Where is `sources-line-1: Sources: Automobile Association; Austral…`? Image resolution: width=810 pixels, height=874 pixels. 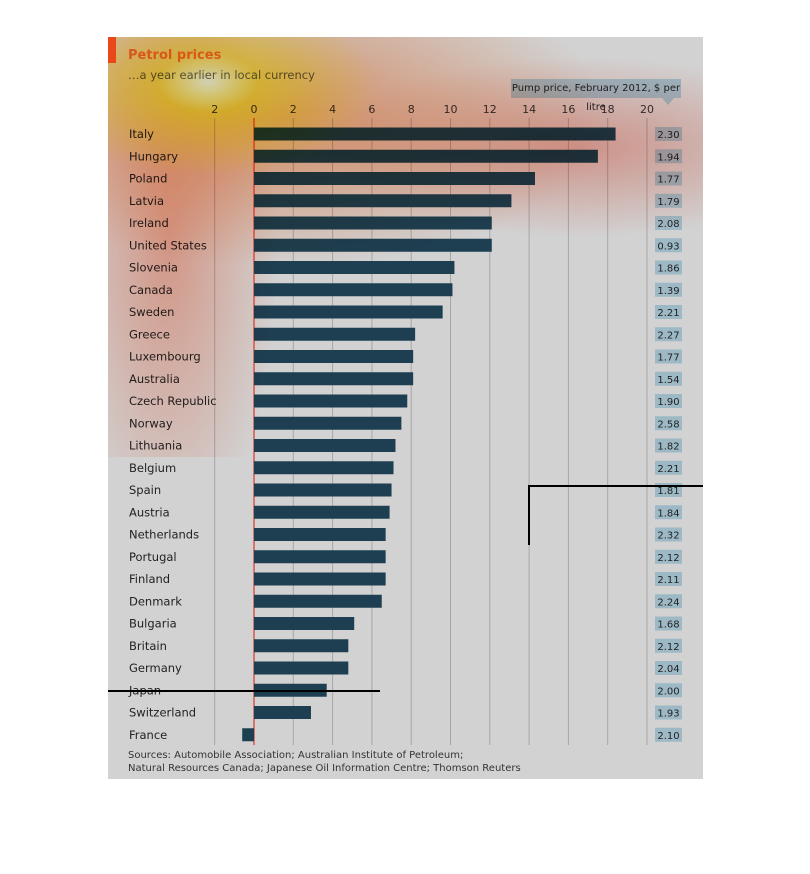 sources-line-1: Sources: Automobile Association; Austral… is located at coordinates (296, 755).